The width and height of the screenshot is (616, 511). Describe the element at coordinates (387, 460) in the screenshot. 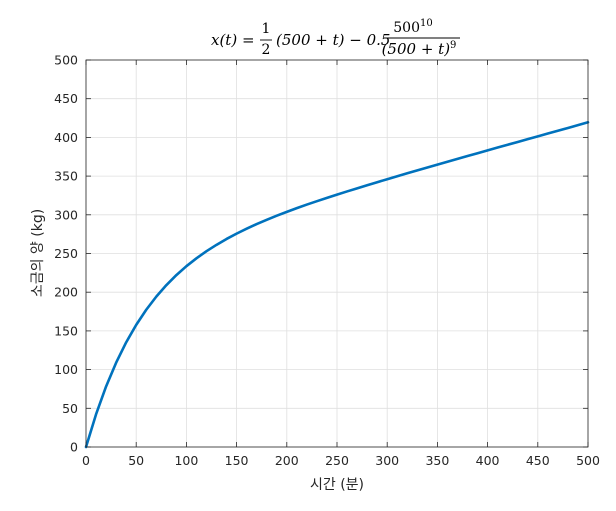

I see `x-tick-label: 300` at that location.